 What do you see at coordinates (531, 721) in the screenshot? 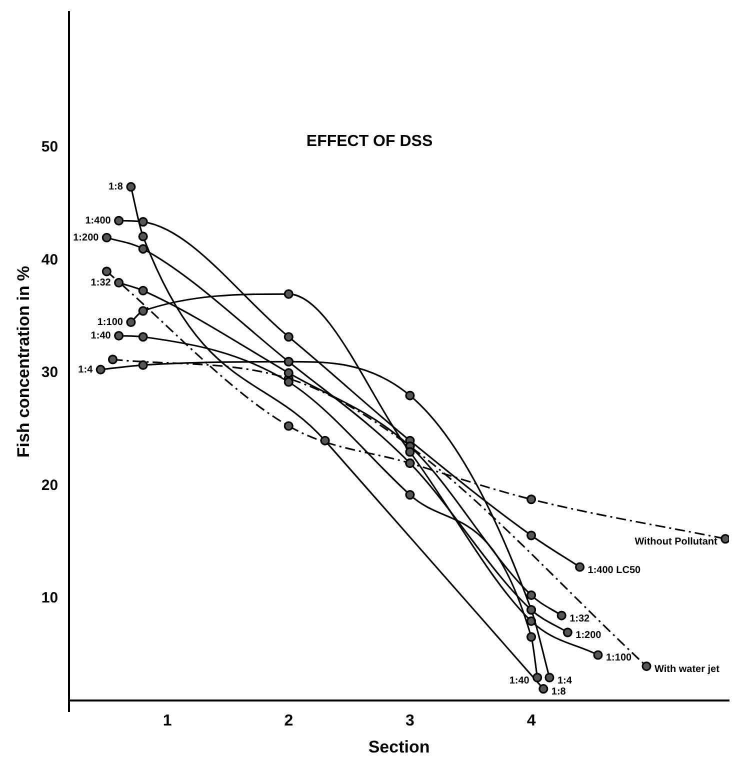
I see `x-tick-label: 4` at bounding box center [531, 721].